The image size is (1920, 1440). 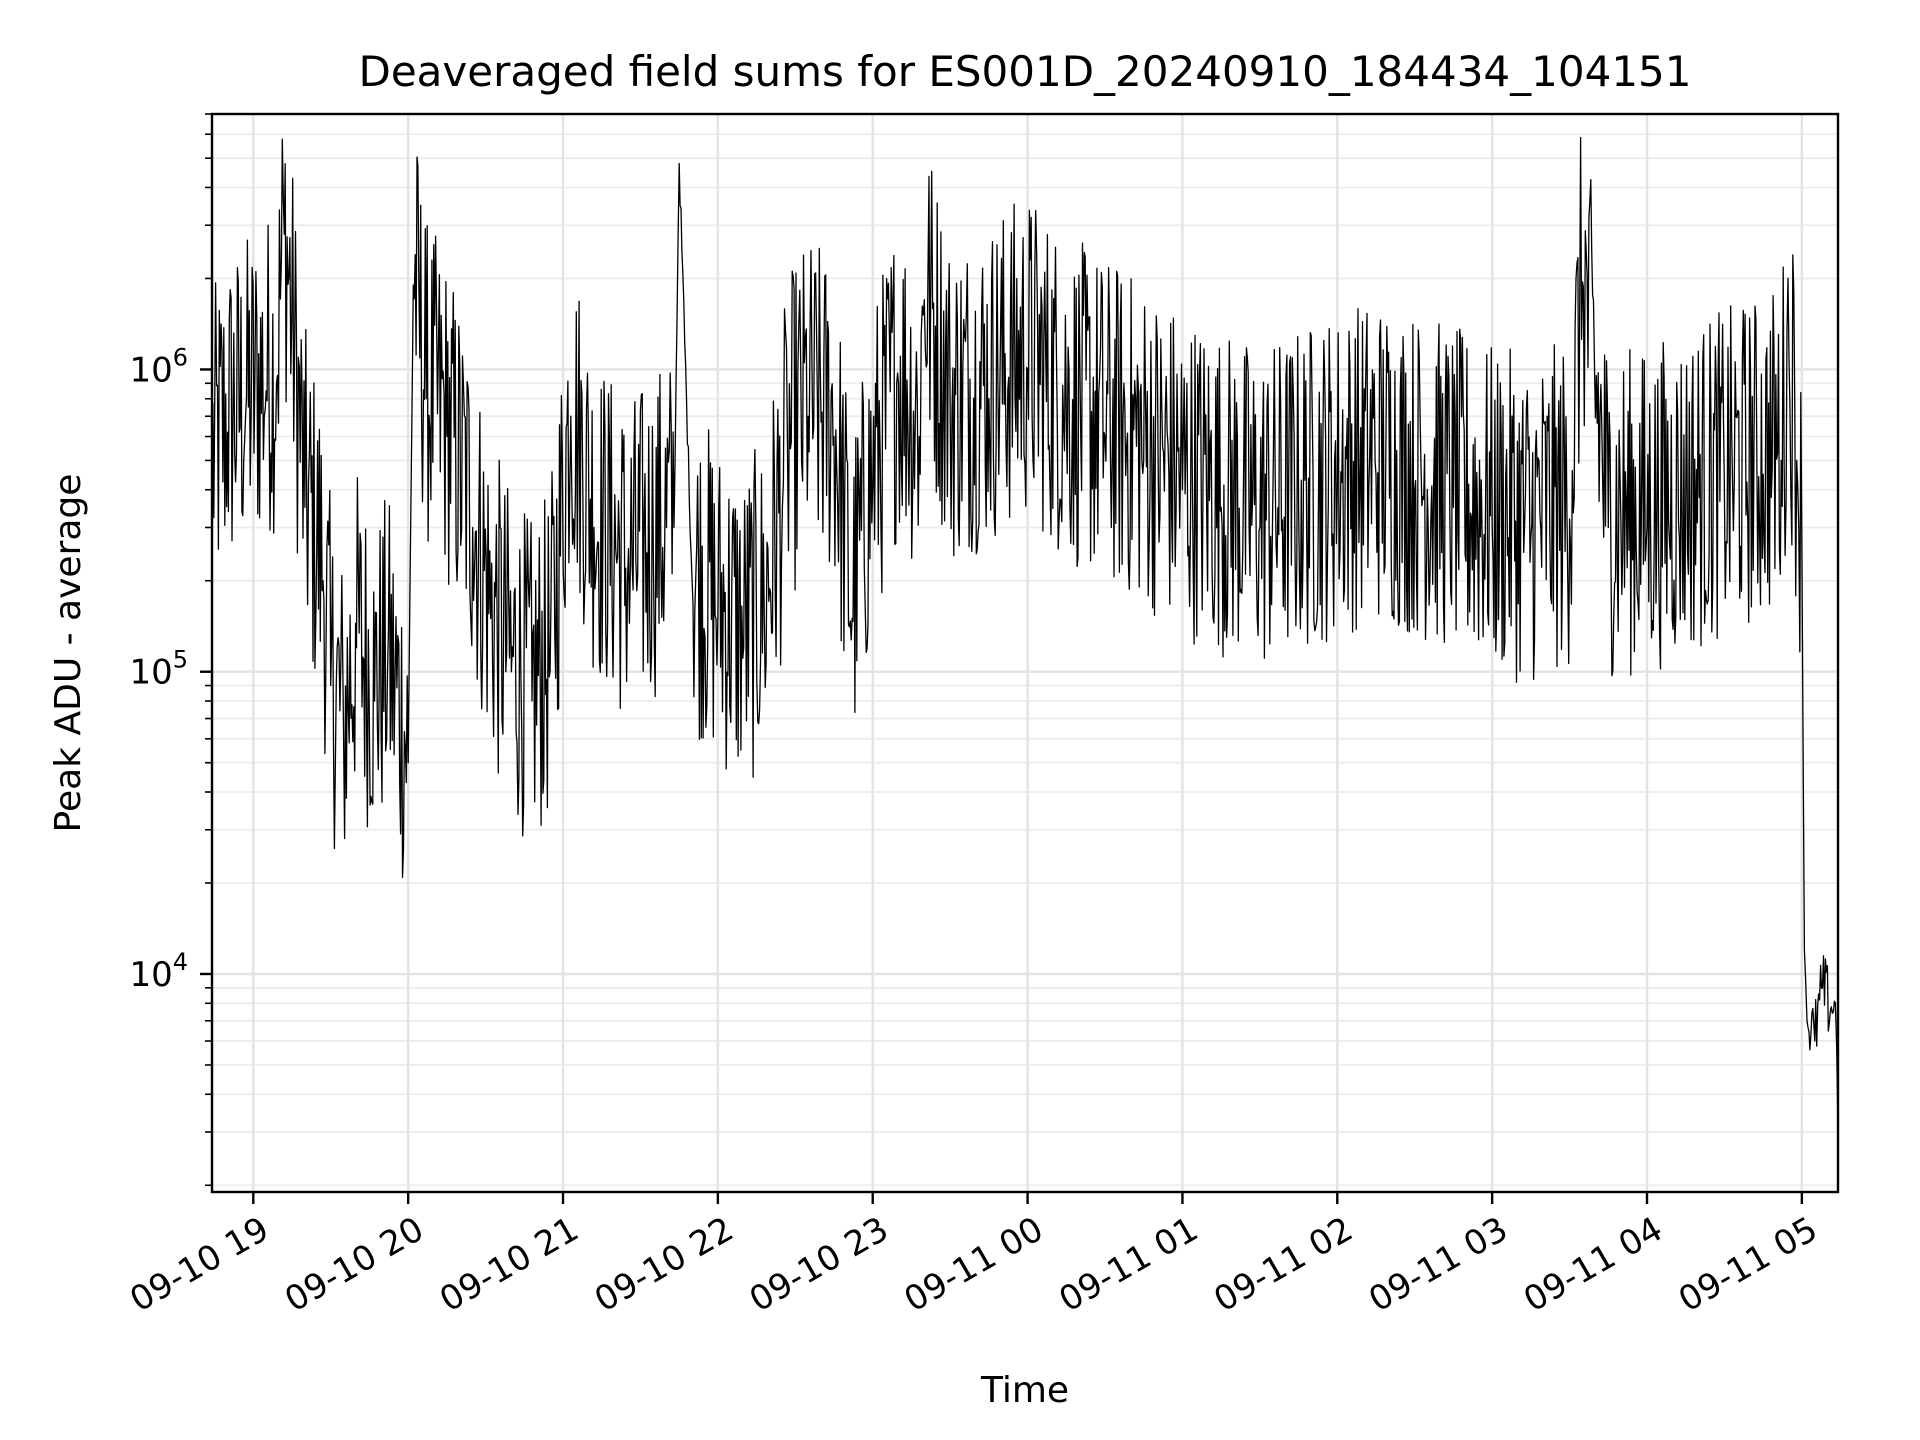 I want to click on x-axis-label: Time, so click(x=1024, y=1390).